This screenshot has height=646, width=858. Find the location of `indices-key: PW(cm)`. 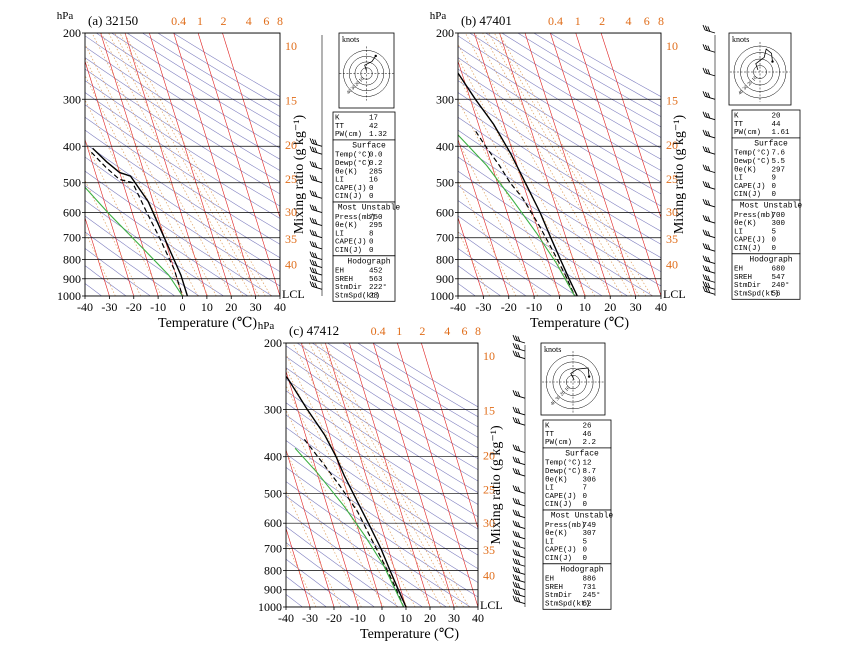

indices-key: PW(cm) is located at coordinates (348, 135).